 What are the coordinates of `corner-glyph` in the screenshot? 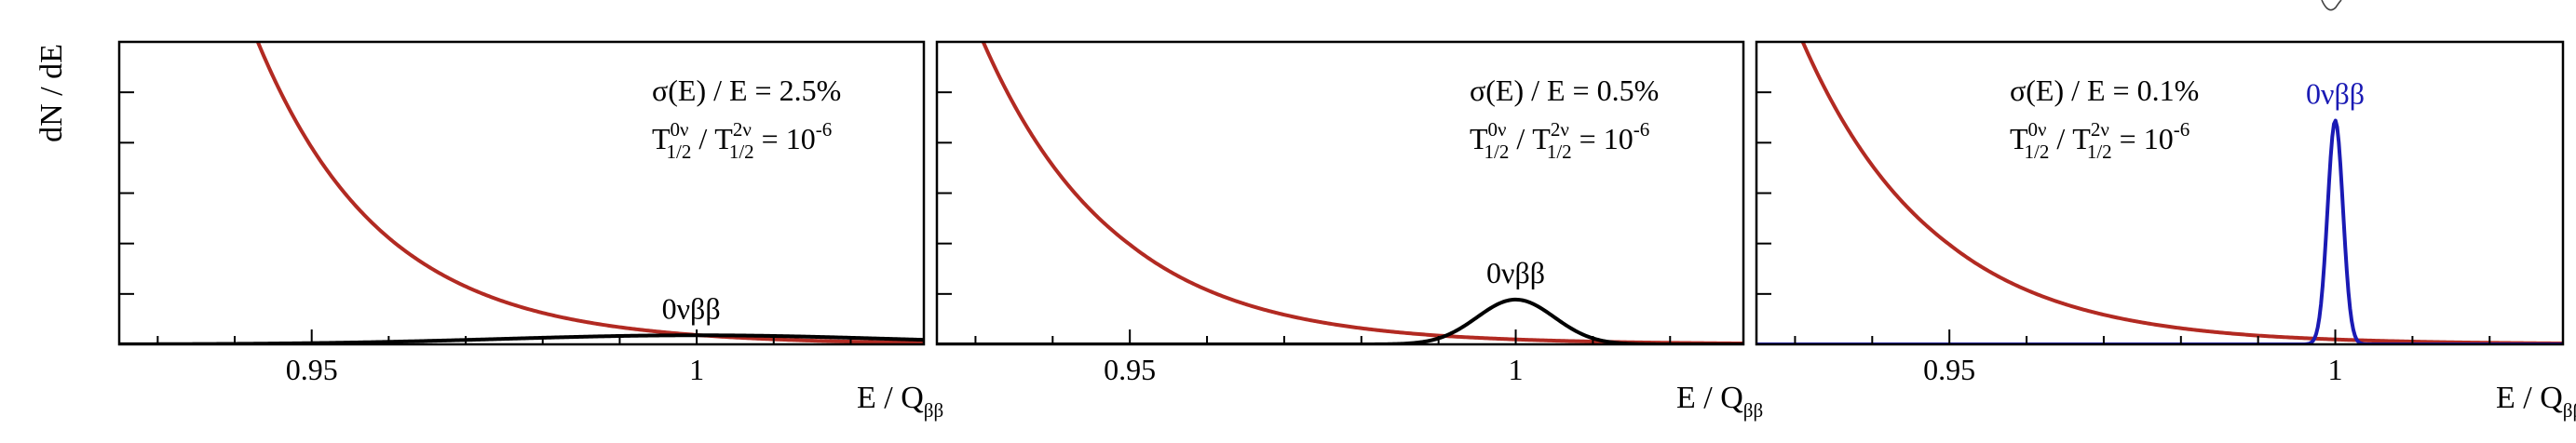 It's located at (2331, 5).